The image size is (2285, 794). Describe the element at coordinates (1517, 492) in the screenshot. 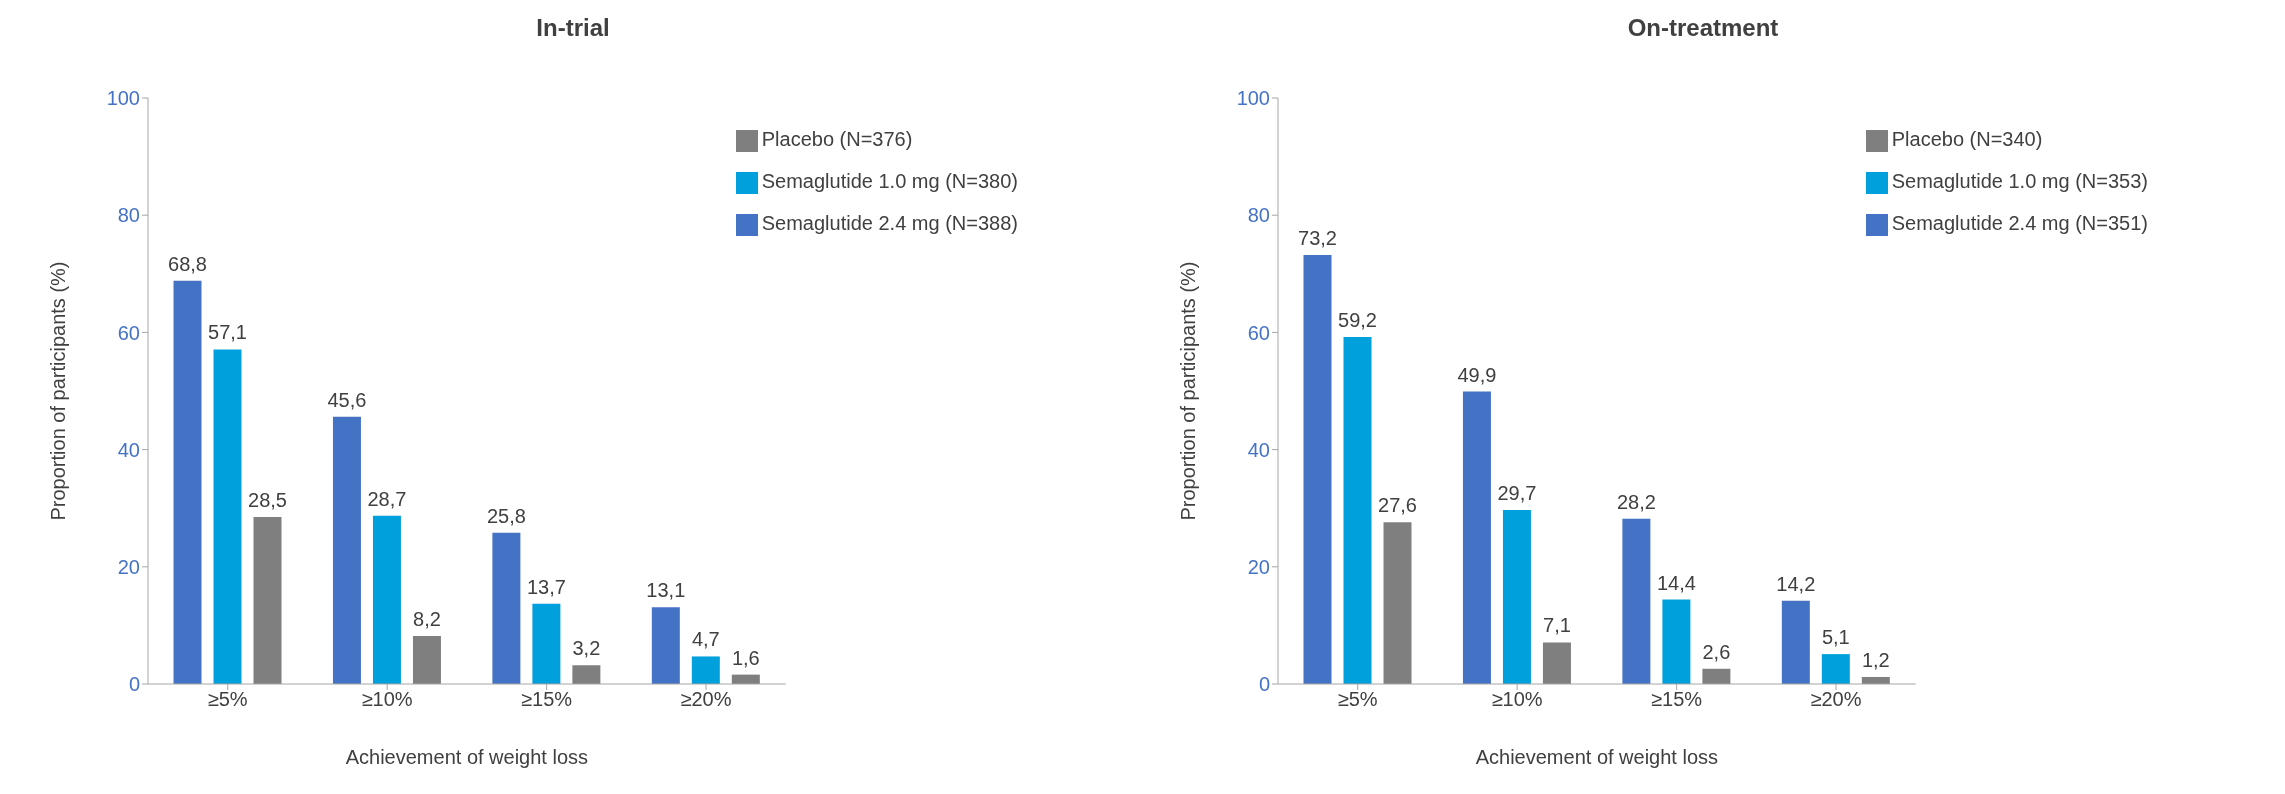

I see `data-label: 29,7` at that location.